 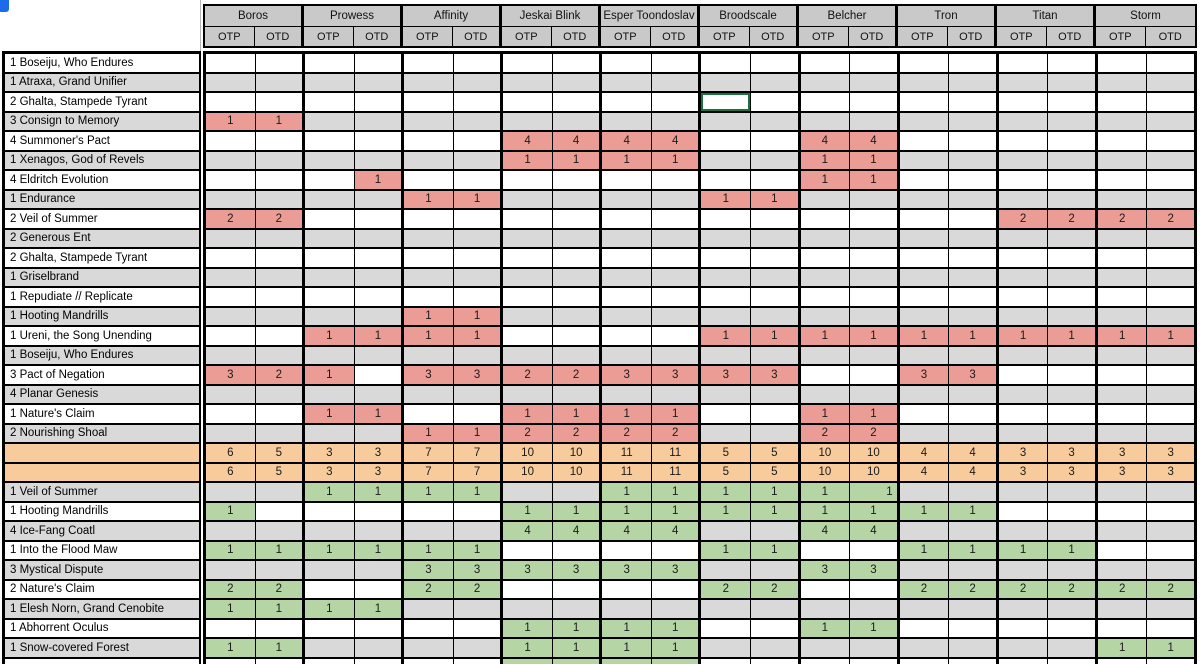 I want to click on deck-header-storm: Storm, so click(x=1145, y=16).